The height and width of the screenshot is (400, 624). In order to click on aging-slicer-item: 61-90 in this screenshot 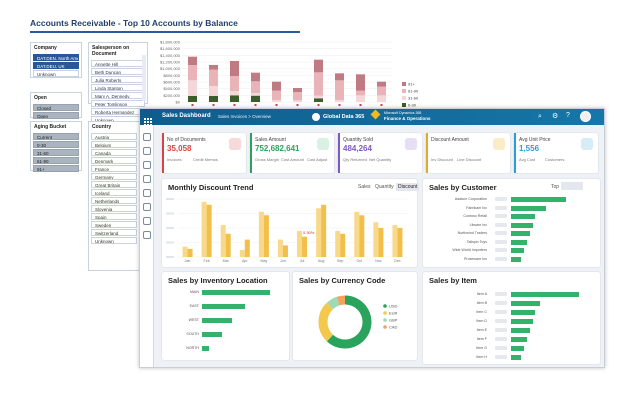, I will do `click(56, 160)`.